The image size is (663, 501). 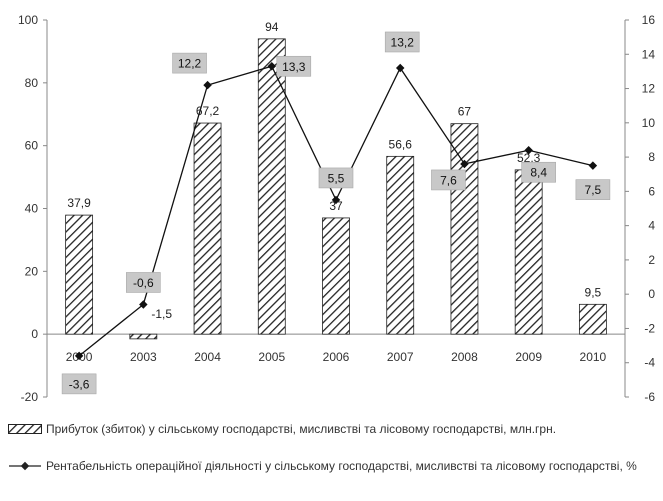 I want to click on left-tick-label: 60, so click(x=32, y=146).